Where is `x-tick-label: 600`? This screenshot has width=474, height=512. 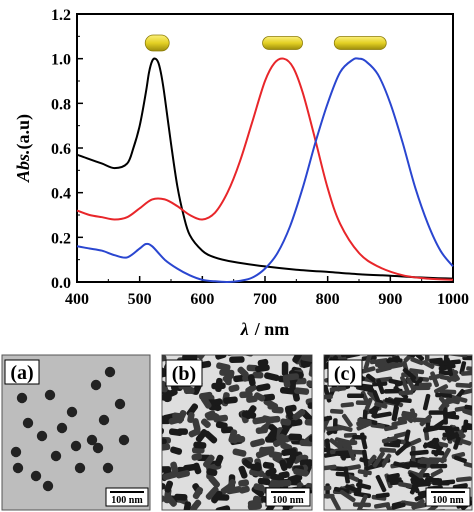 x-tick-label: 600 is located at coordinates (202, 299).